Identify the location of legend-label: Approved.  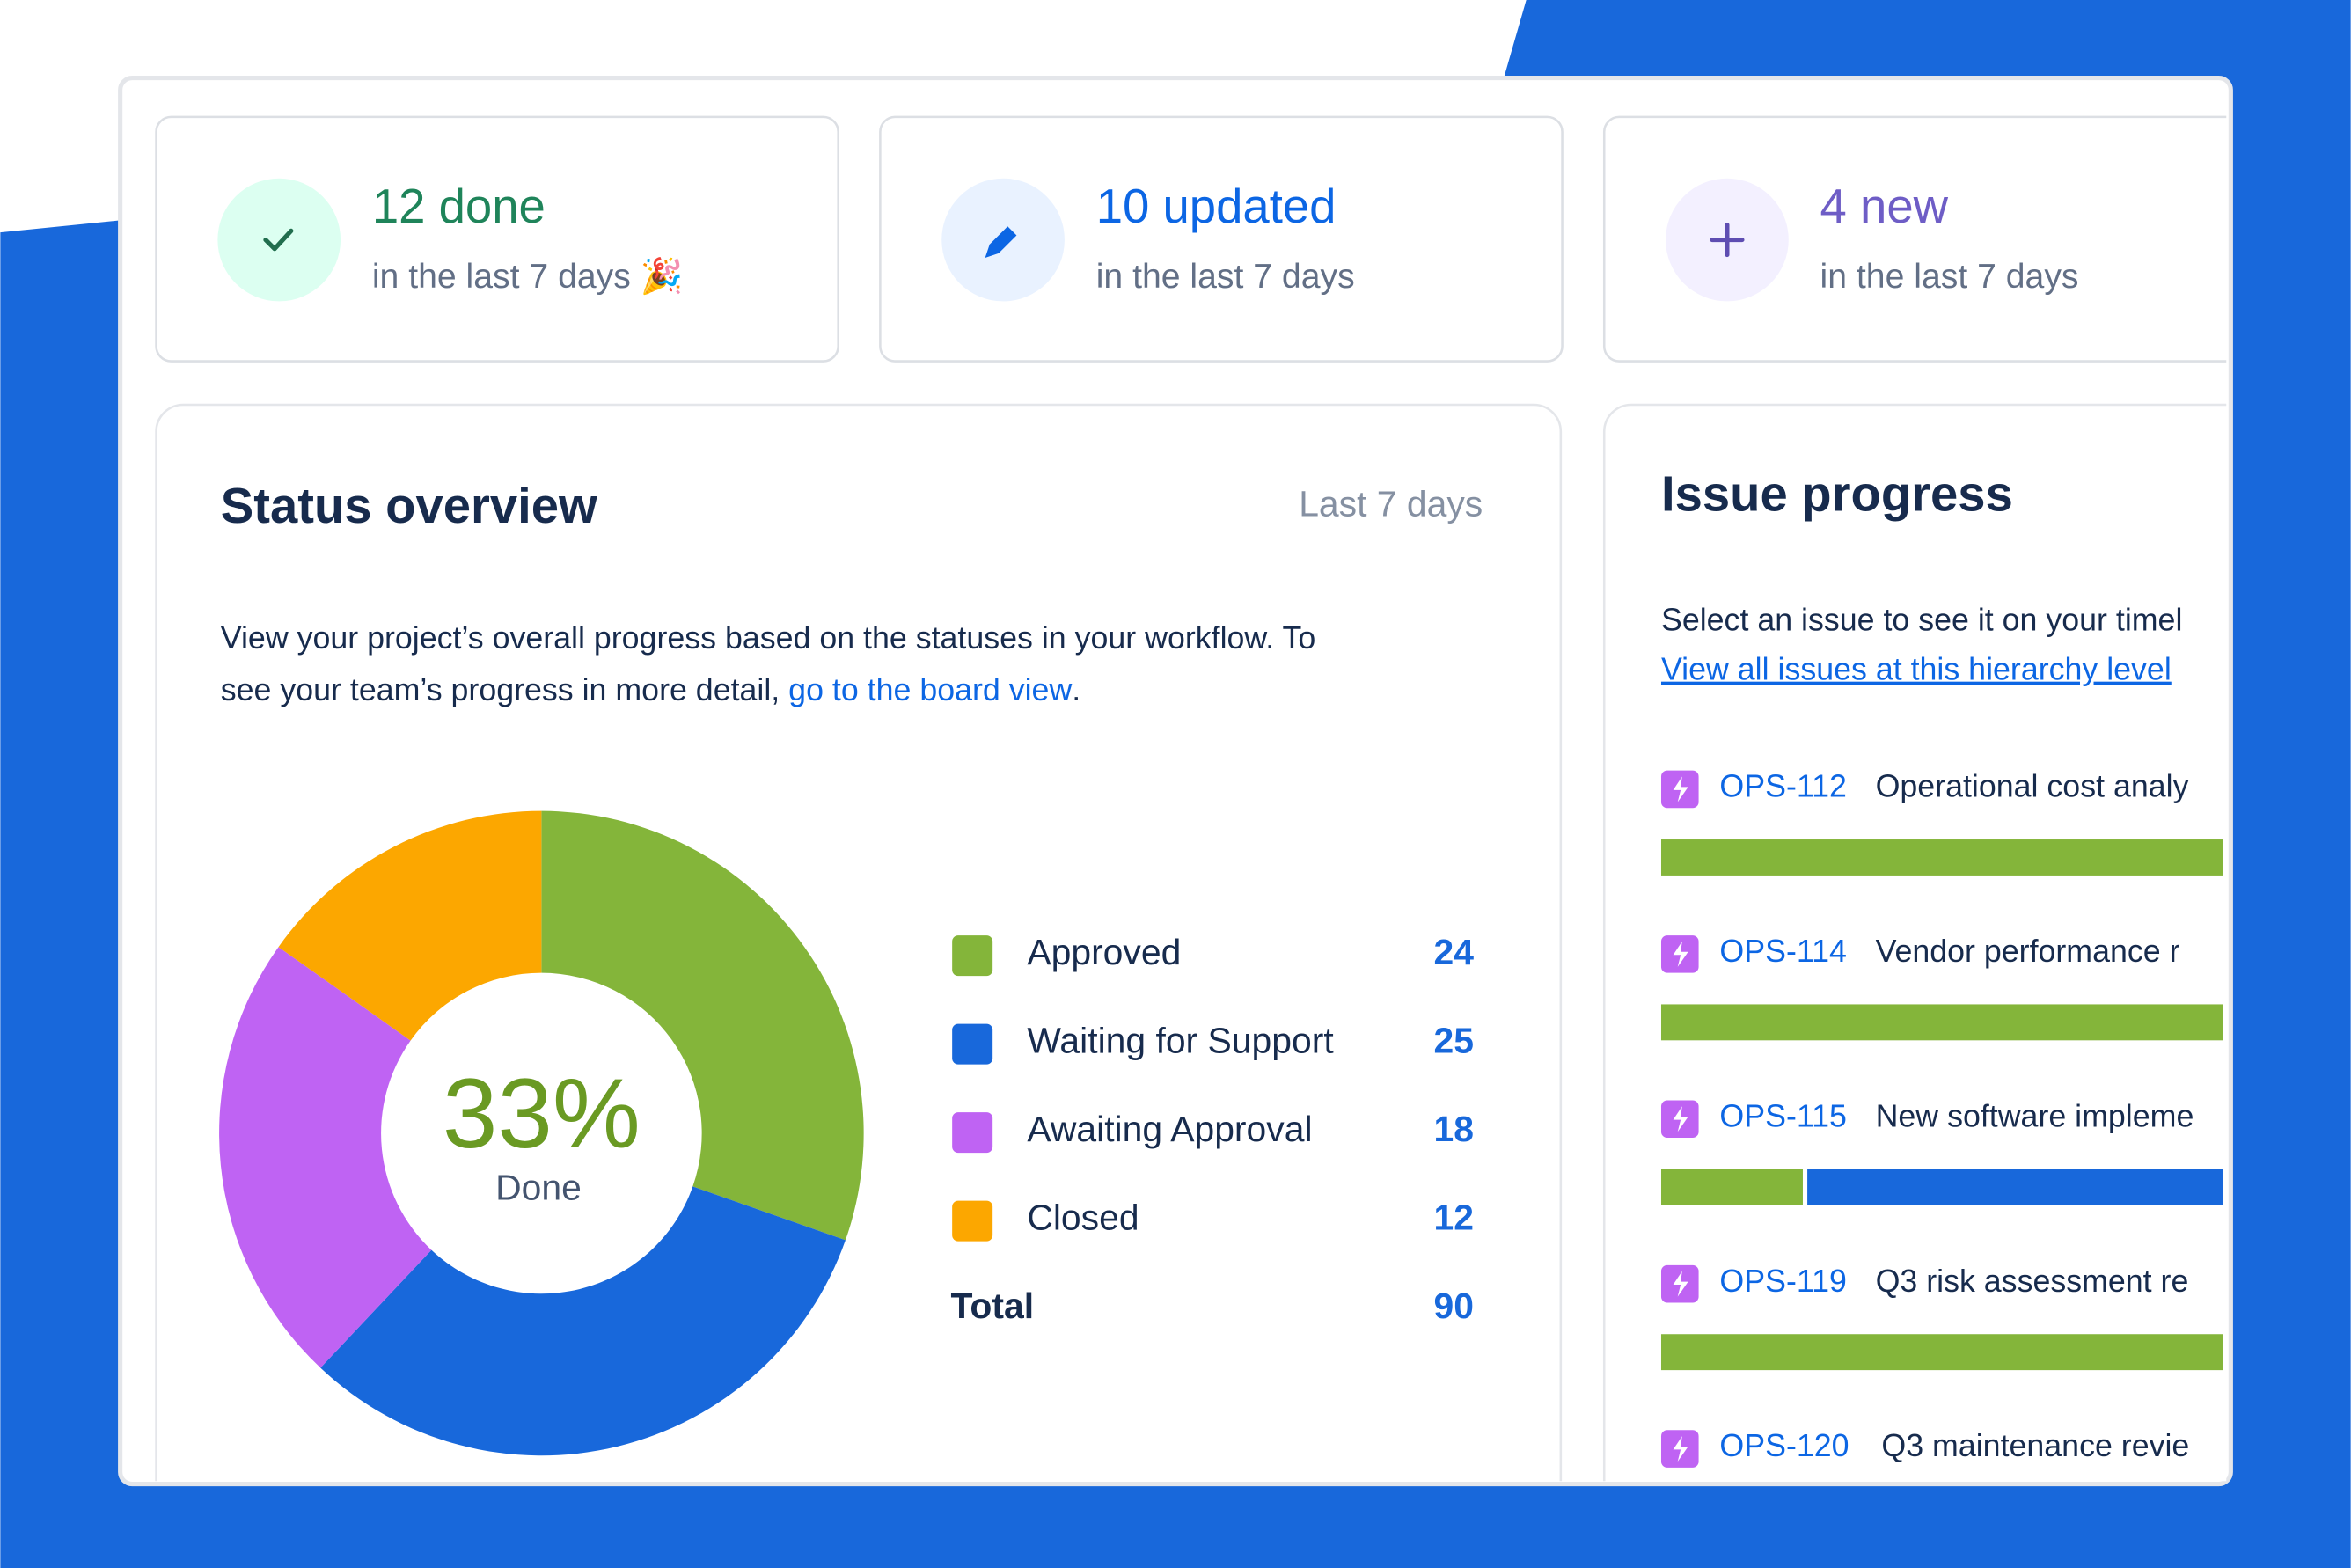
(1104, 952).